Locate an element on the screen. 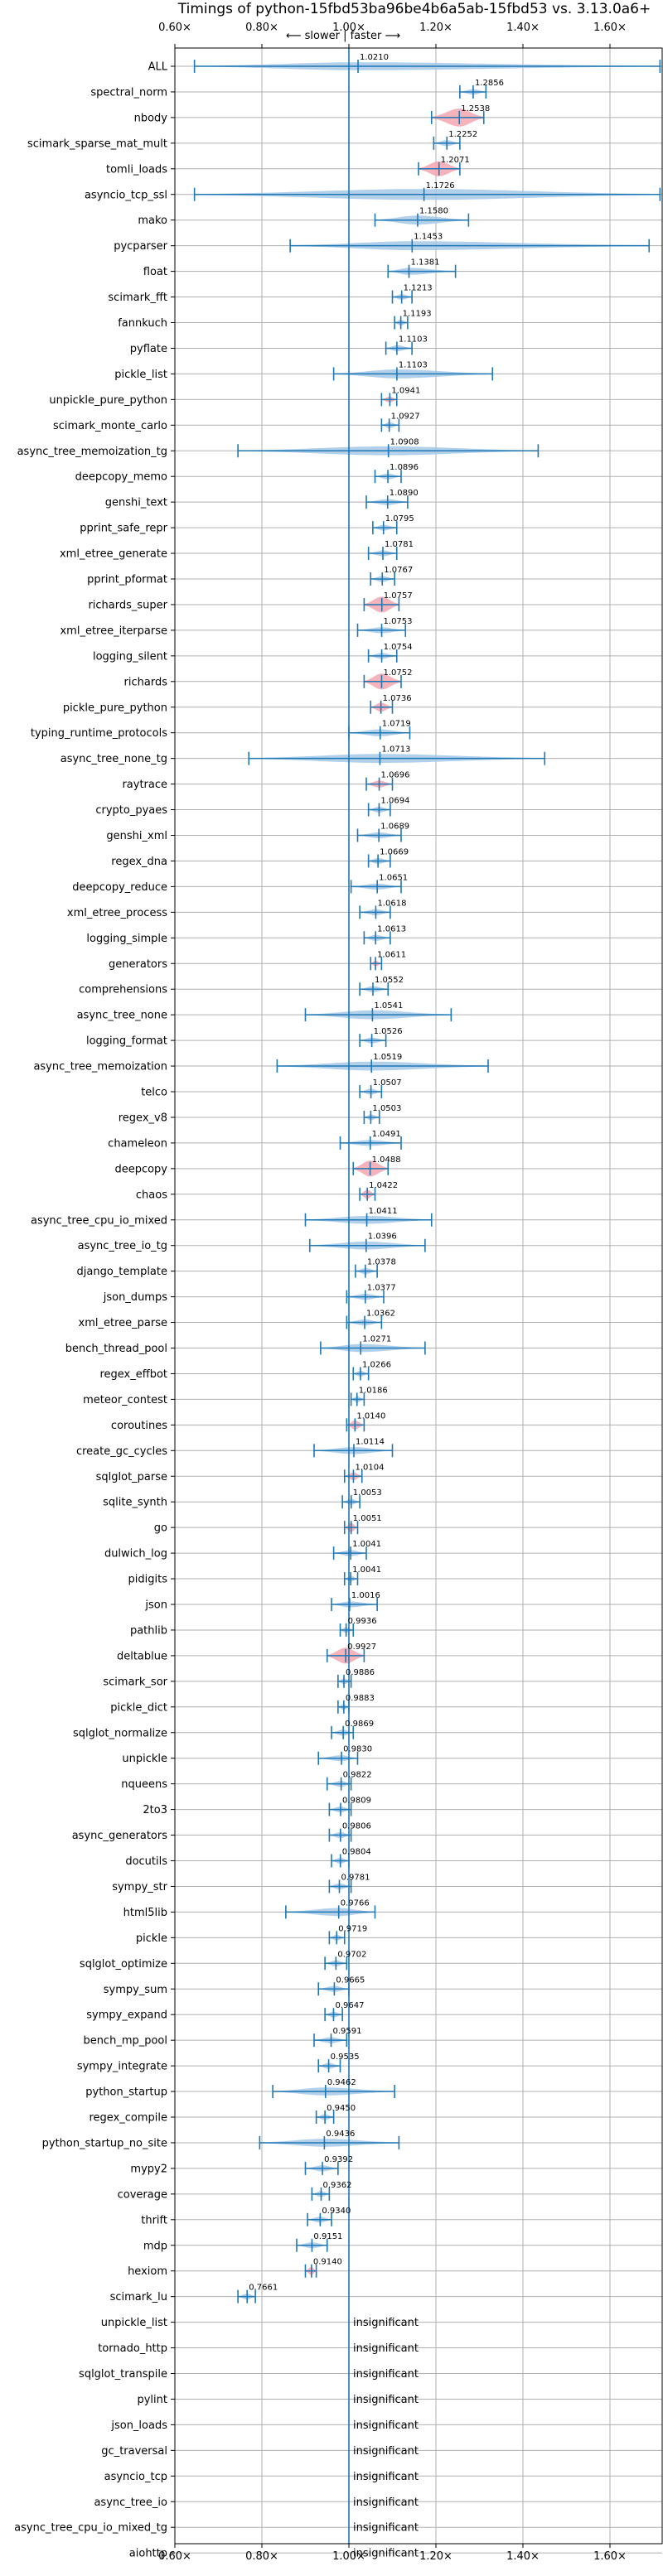 The height and width of the screenshot is (2576, 663). category-label: coverage is located at coordinates (142, 2195).